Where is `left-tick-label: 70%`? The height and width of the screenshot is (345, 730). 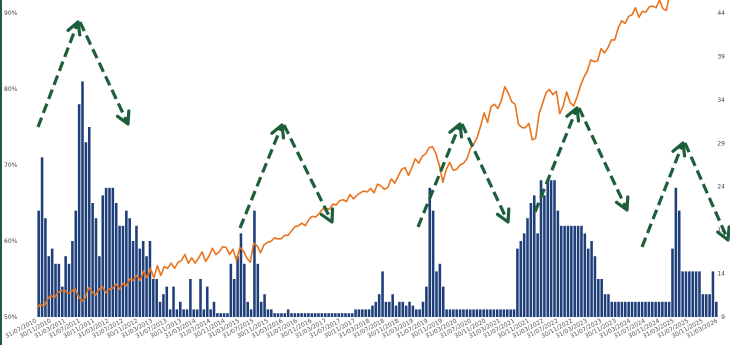 left-tick-label: 70% is located at coordinates (11, 165).